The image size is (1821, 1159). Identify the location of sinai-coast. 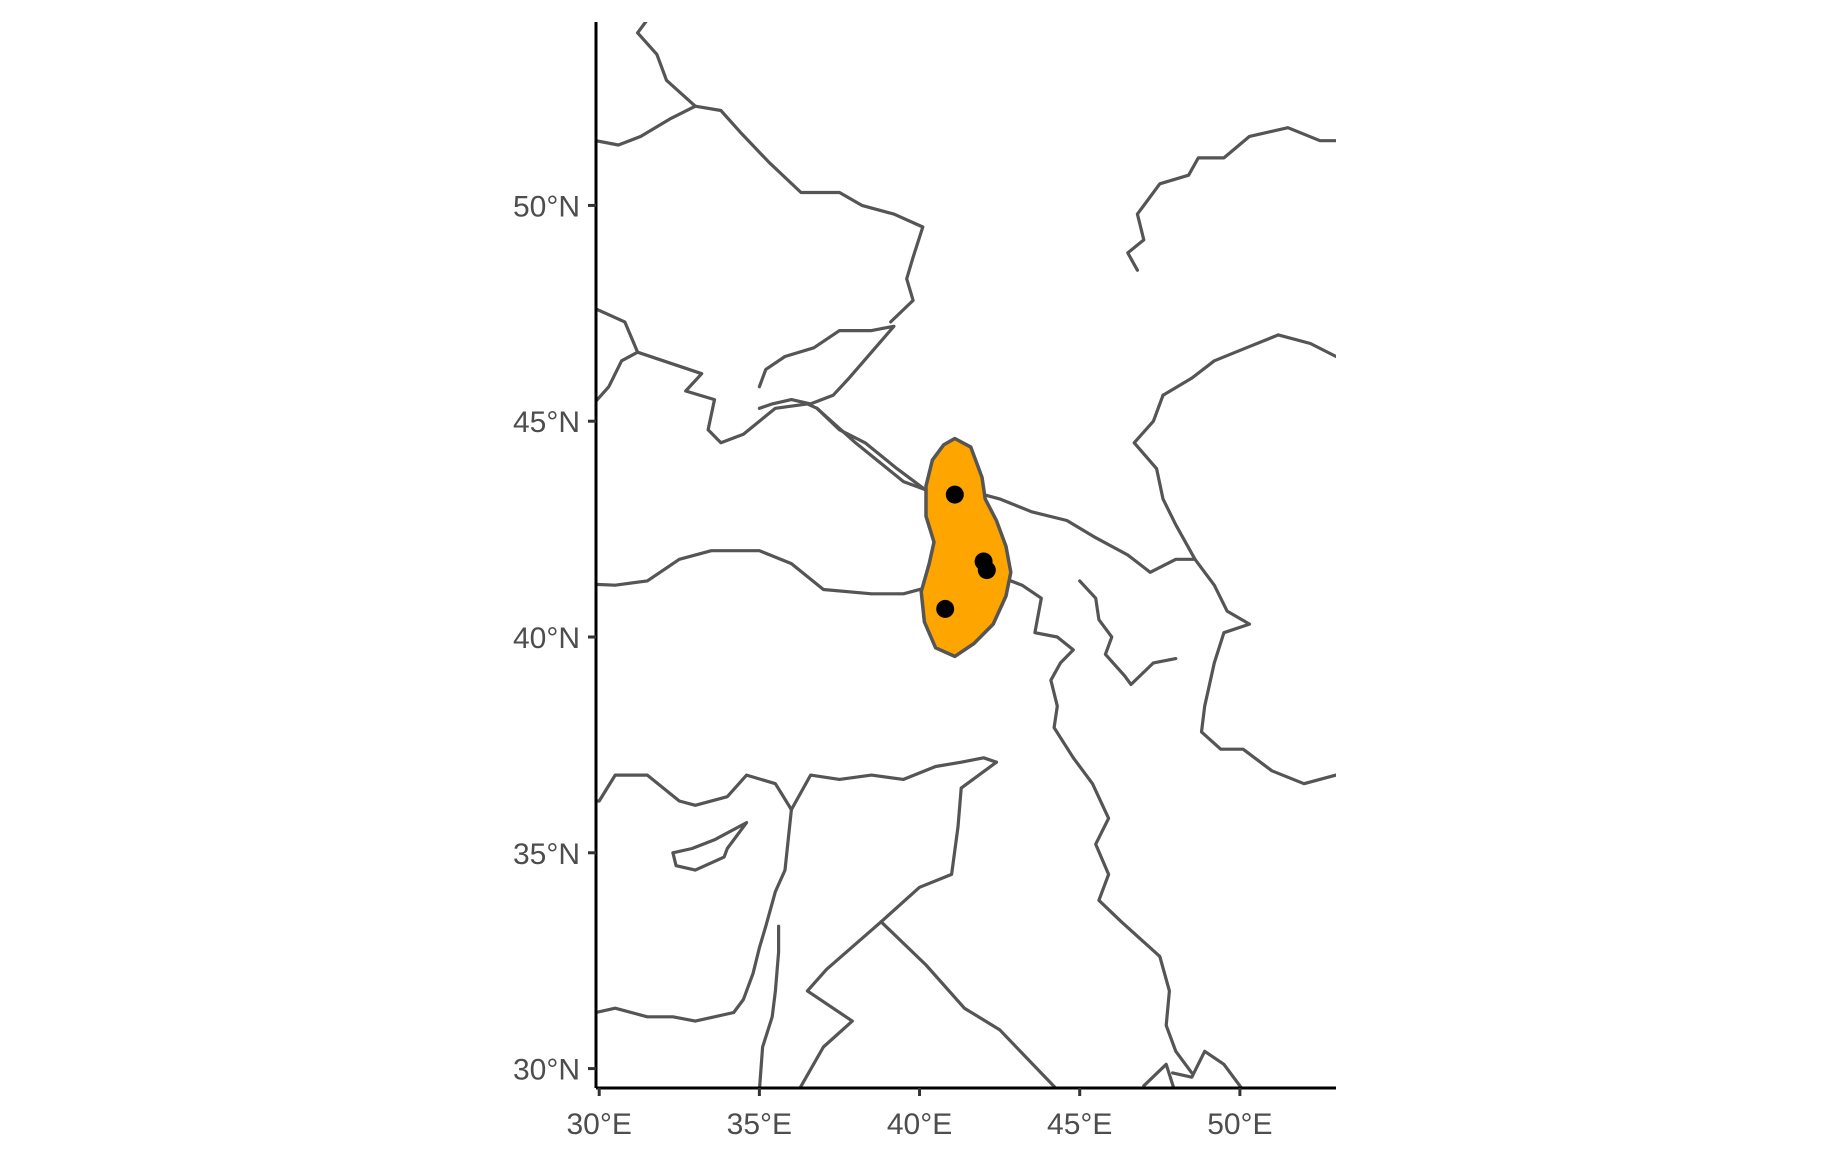
(666, 1014).